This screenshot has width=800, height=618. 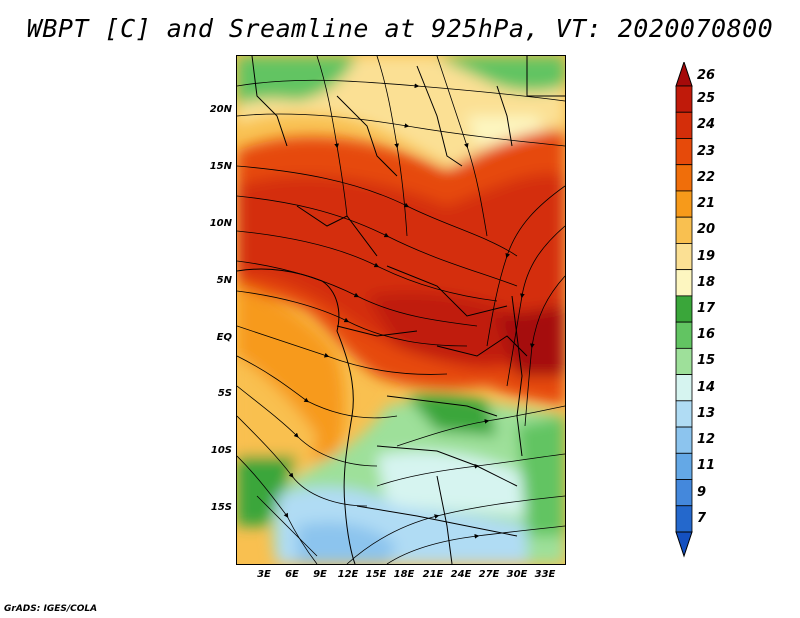 I want to click on colorbar-label: 26, so click(x=706, y=75).